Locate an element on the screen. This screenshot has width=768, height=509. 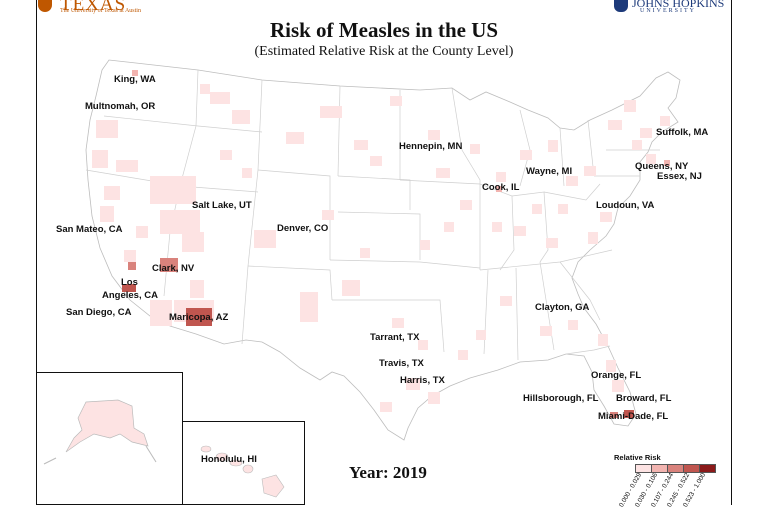
label-maricopa-az: Maricopa, AZ is located at coordinates (199, 317).